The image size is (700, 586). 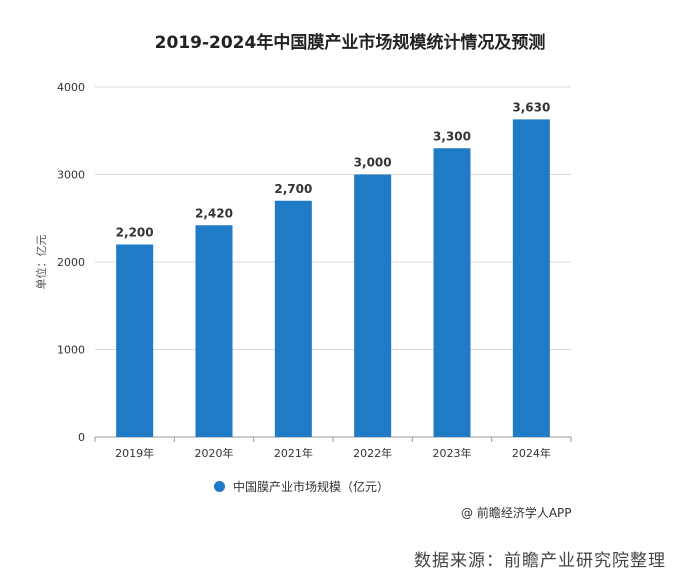 I want to click on x-tick-label: 2019年, so click(x=134, y=453).